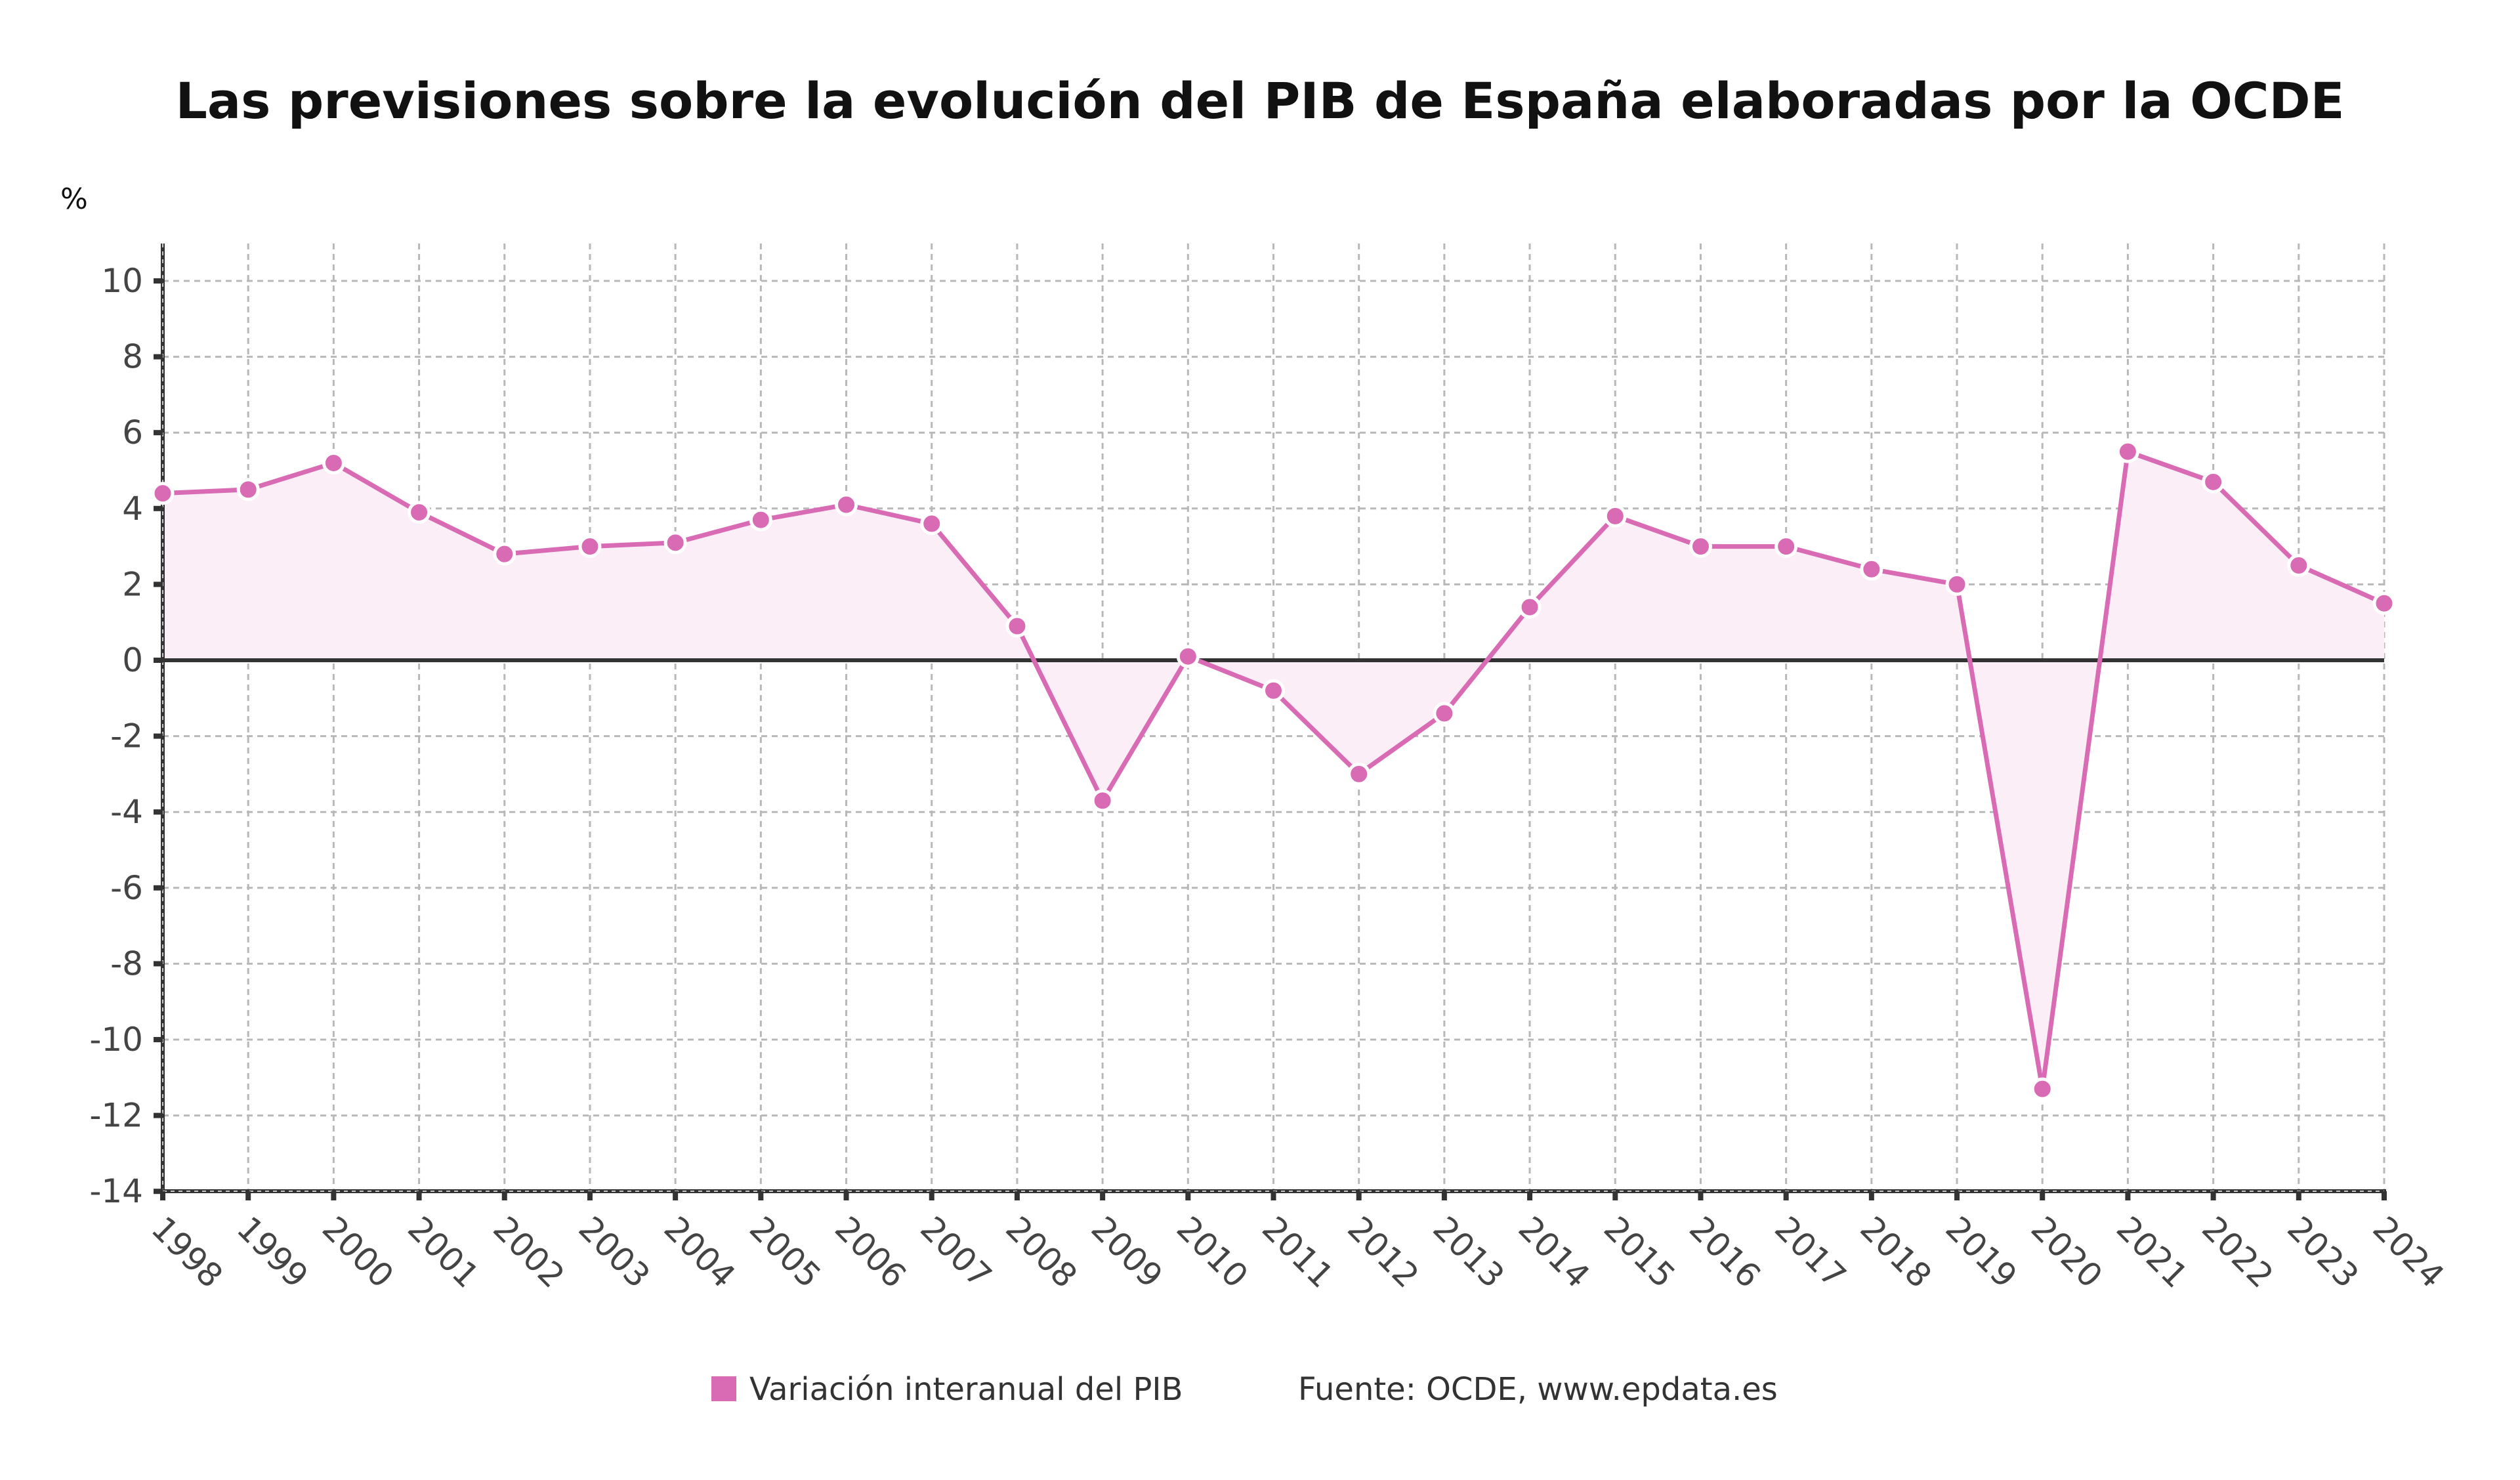  What do you see at coordinates (2213, 482) in the screenshot?
I see `data-point-2022` at bounding box center [2213, 482].